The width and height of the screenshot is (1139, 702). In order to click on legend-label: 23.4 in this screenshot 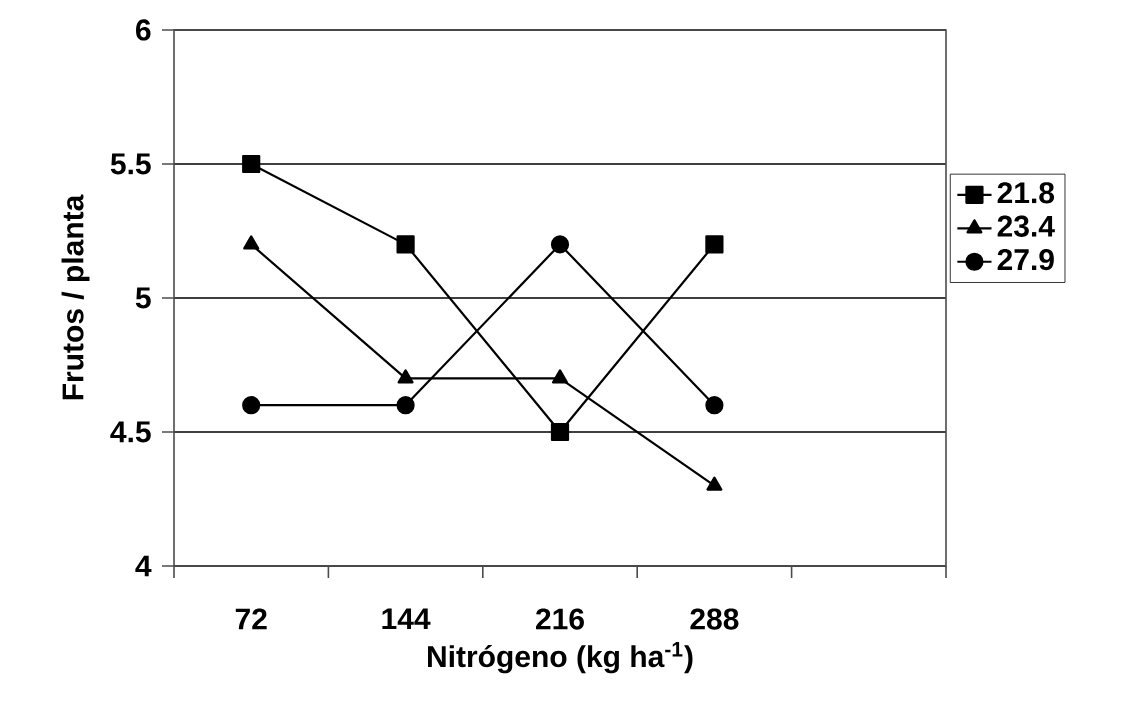, I will do `click(1026, 226)`.